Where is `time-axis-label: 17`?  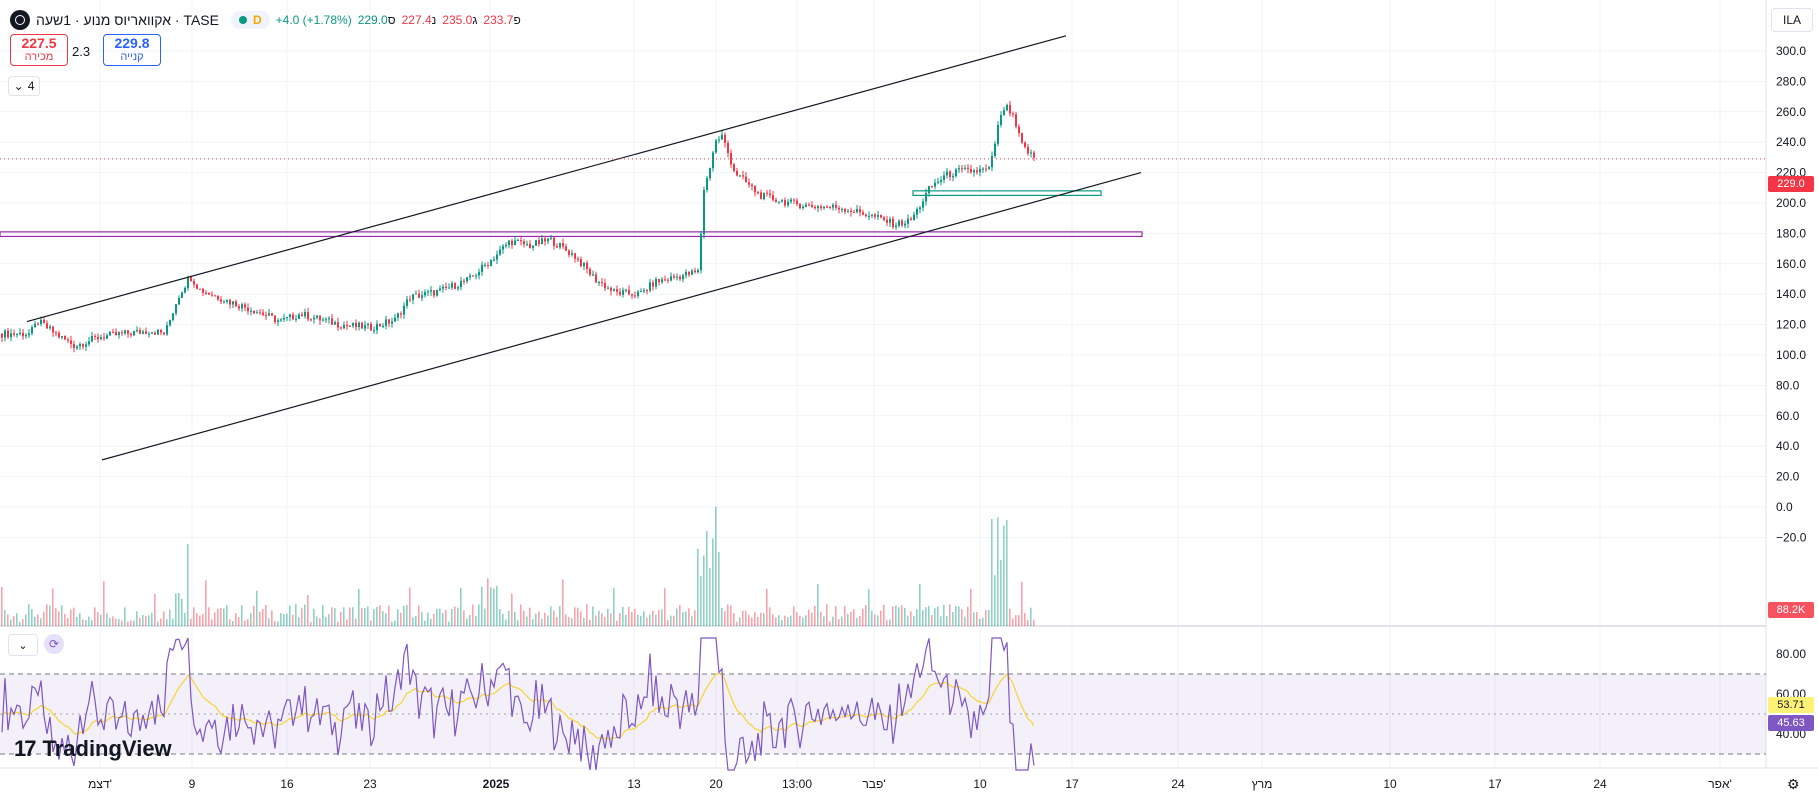 time-axis-label: 17 is located at coordinates (1495, 784).